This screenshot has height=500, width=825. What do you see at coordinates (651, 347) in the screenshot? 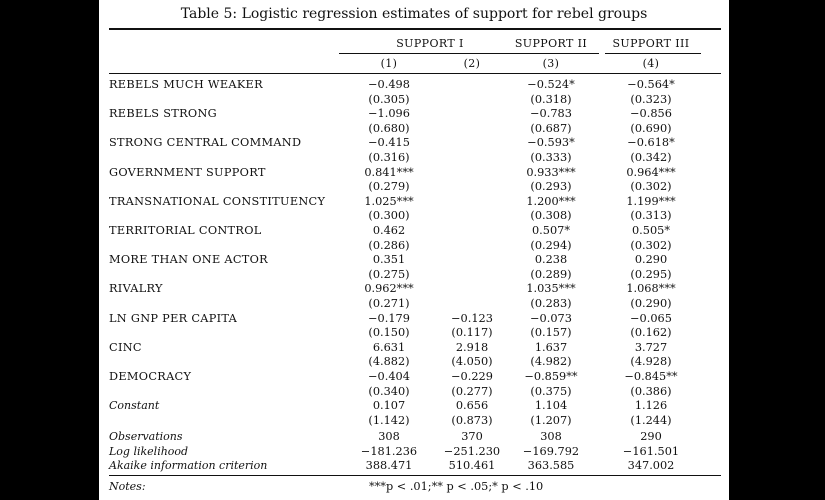
I see `coefficient-value: 3.727` at bounding box center [651, 347].